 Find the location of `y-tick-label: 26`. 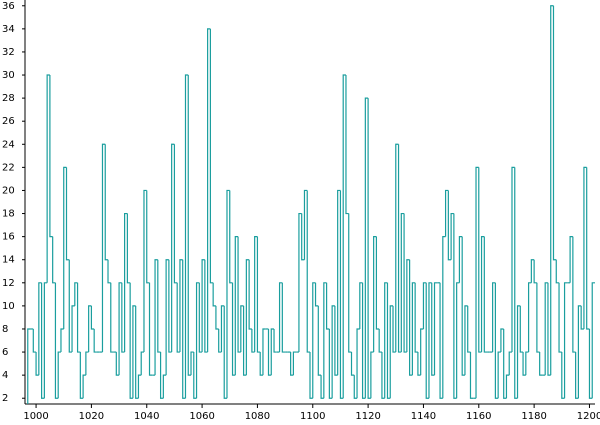

y-tick-label: 26 is located at coordinates (8, 121).